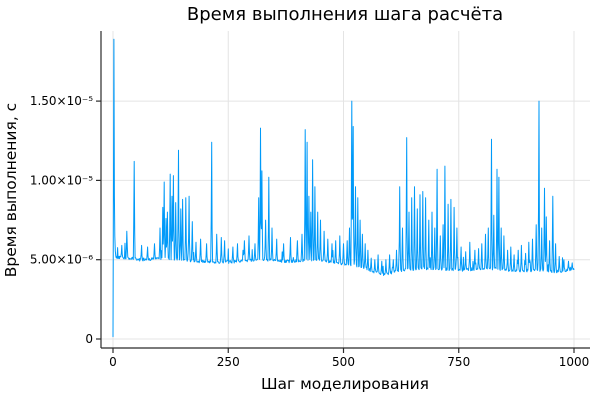 This screenshot has width=600, height=400. I want to click on x-tick-label: 500, so click(343, 362).